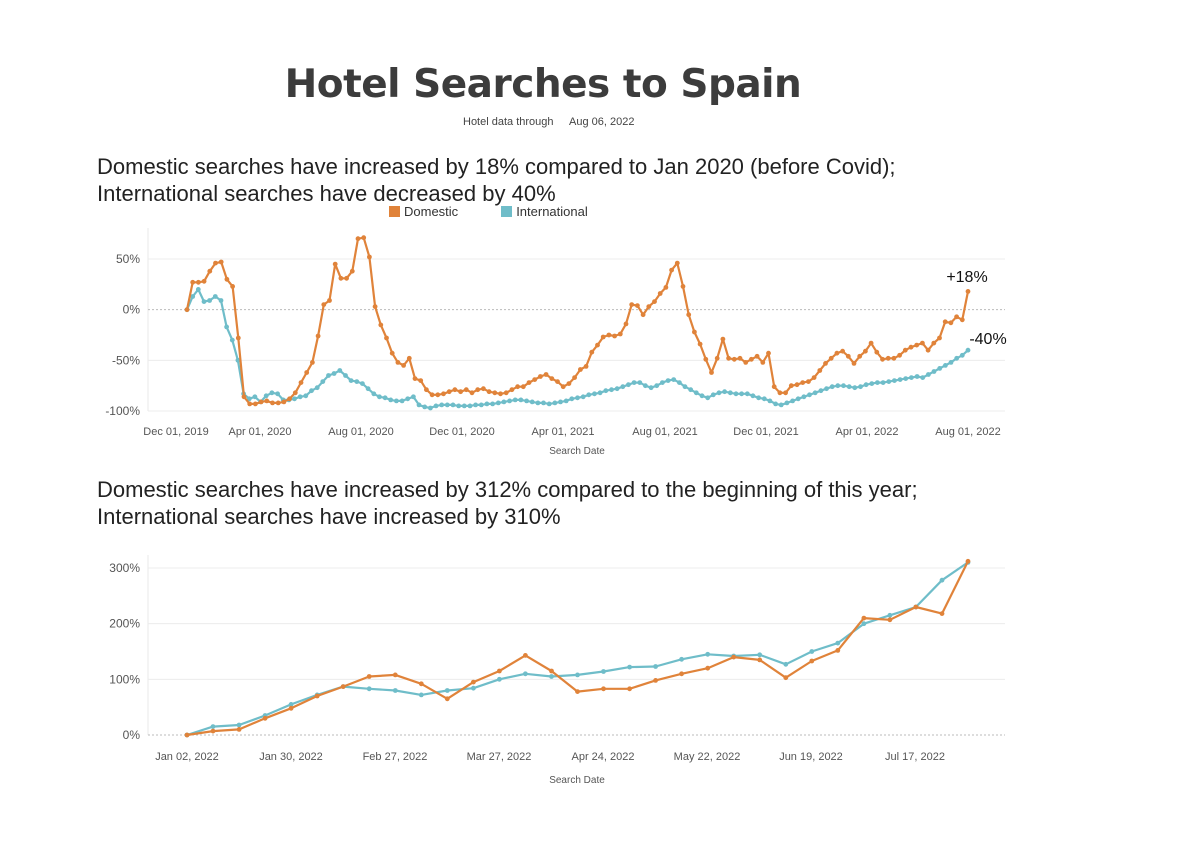  What do you see at coordinates (602, 122) in the screenshot?
I see `subtitle-date: Aug 06, 2022` at bounding box center [602, 122].